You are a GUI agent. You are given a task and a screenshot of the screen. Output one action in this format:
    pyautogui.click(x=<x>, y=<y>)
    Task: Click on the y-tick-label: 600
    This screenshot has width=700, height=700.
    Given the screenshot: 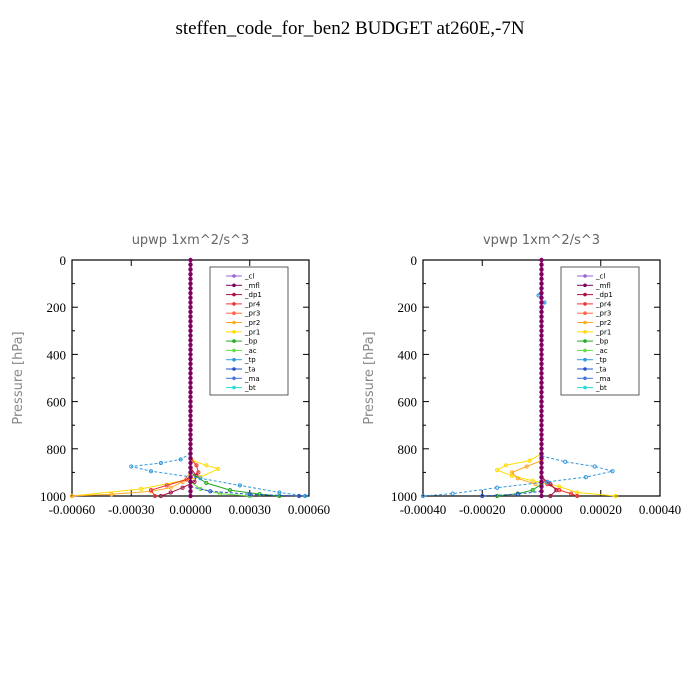 What is the action you would take?
    pyautogui.click(x=408, y=402)
    